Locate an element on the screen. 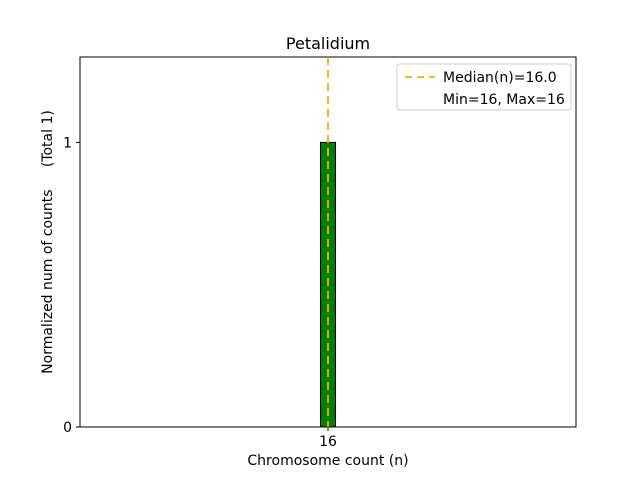 The width and height of the screenshot is (640, 480). legend: Median(n)=16.0 Min=16, Max=16 is located at coordinates (484, 87).